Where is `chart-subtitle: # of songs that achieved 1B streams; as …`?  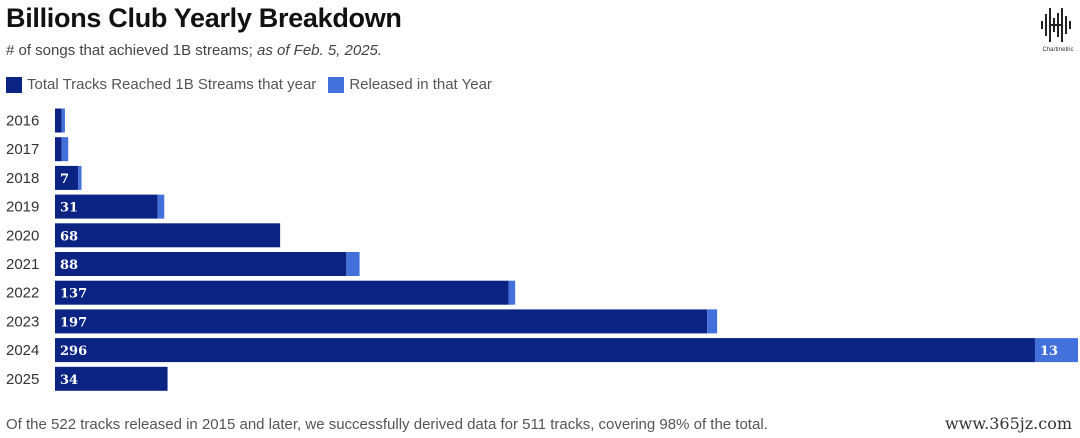 chart-subtitle: # of songs that achieved 1B streams; as … is located at coordinates (194, 50).